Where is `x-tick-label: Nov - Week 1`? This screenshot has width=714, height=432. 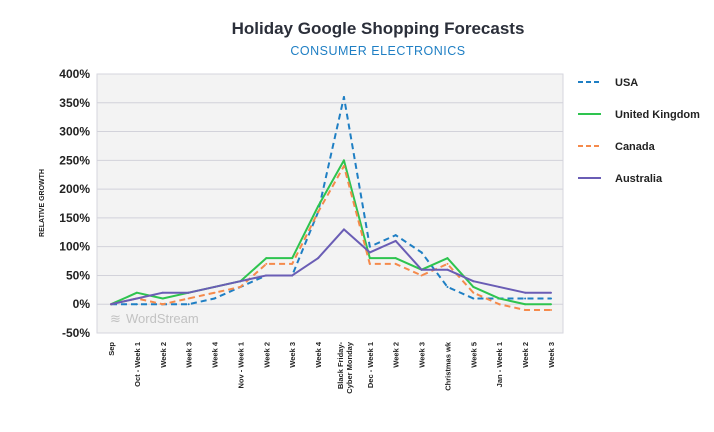
x-tick-label: Nov - Week 1 is located at coordinates (240, 365).